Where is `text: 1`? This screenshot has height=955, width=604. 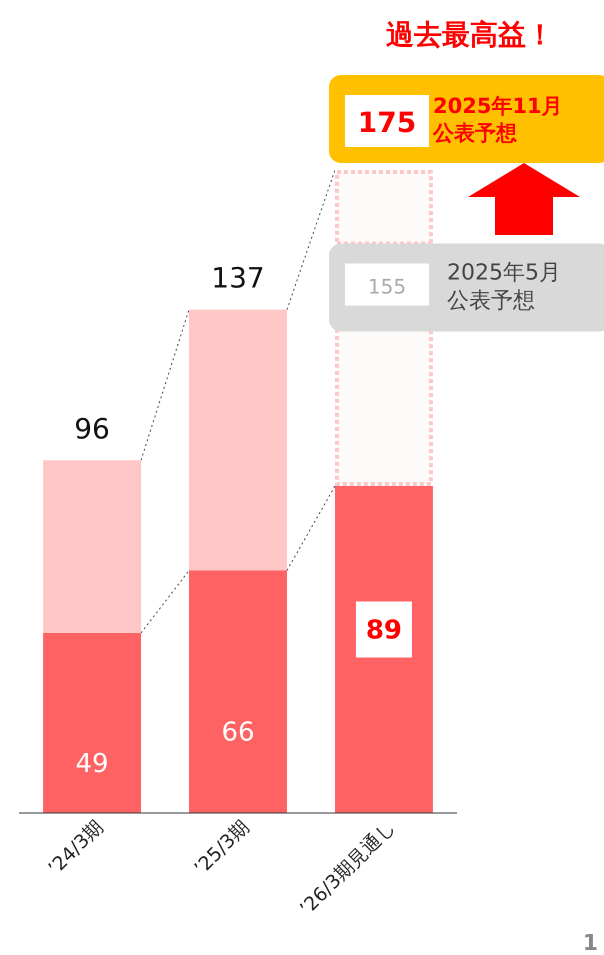
text: 1 is located at coordinates (590, 943).